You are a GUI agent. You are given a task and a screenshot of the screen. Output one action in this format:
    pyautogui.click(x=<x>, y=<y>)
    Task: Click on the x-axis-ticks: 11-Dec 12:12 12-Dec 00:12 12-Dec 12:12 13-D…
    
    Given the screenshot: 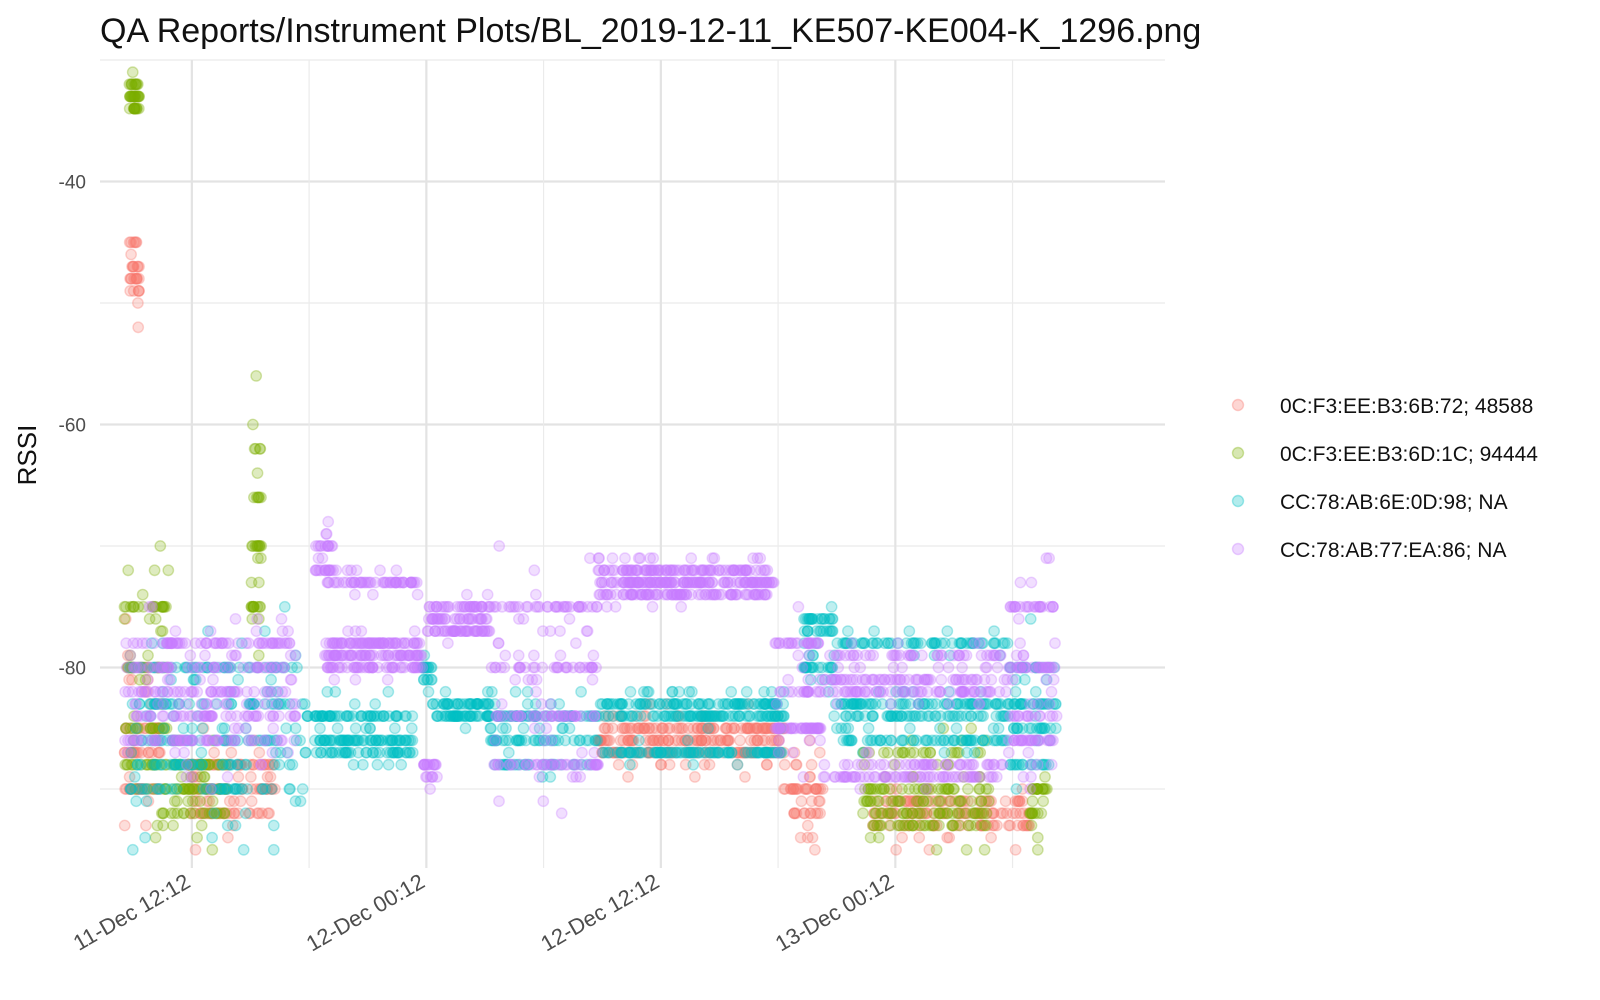 What is the action you would take?
    pyautogui.click(x=483, y=913)
    